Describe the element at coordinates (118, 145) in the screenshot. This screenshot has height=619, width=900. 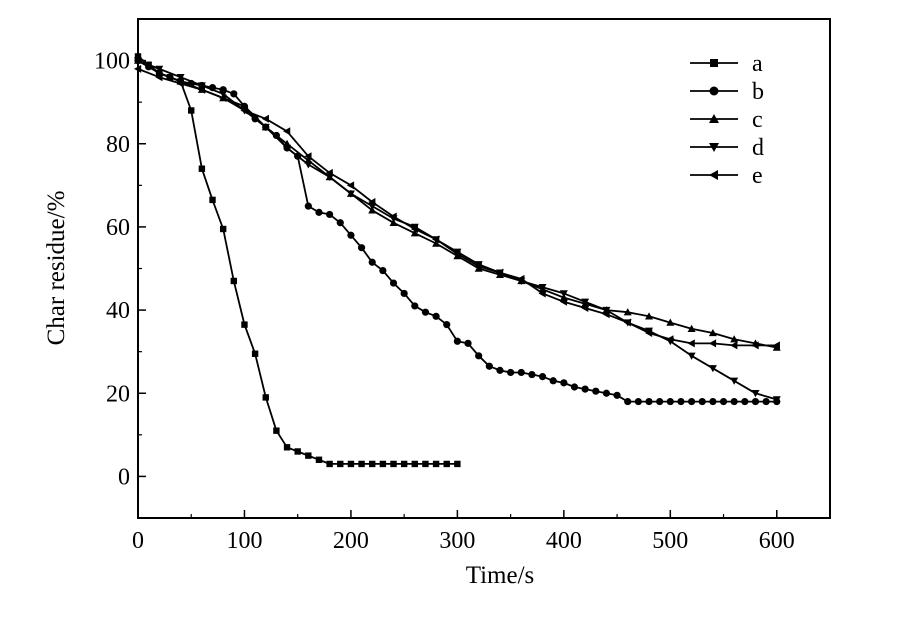
I see `y-tick-label: 80` at that location.